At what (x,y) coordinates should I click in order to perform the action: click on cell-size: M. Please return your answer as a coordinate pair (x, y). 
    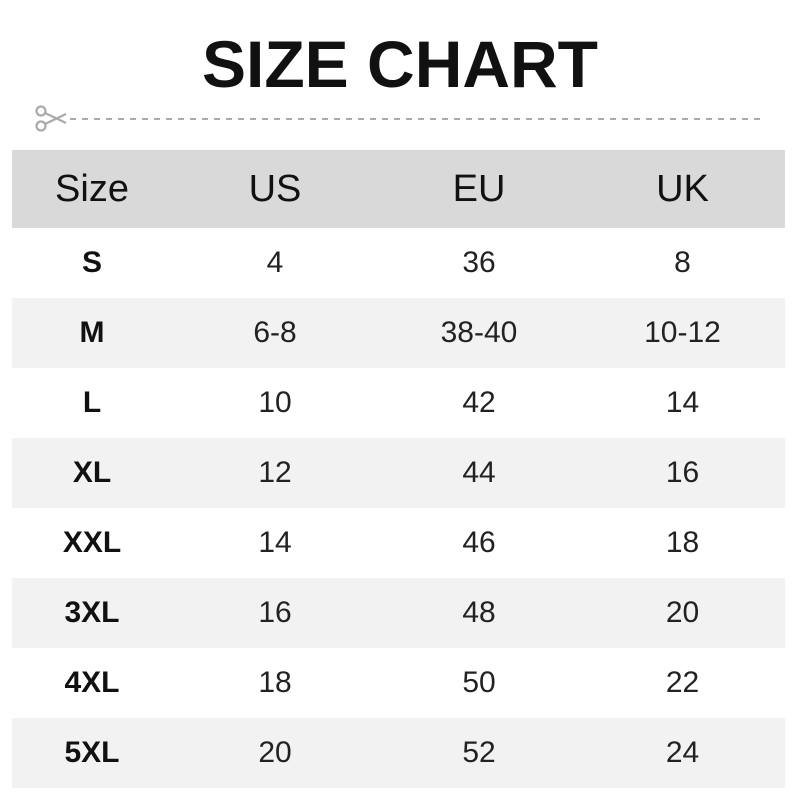
    Looking at the image, I should click on (92, 332).